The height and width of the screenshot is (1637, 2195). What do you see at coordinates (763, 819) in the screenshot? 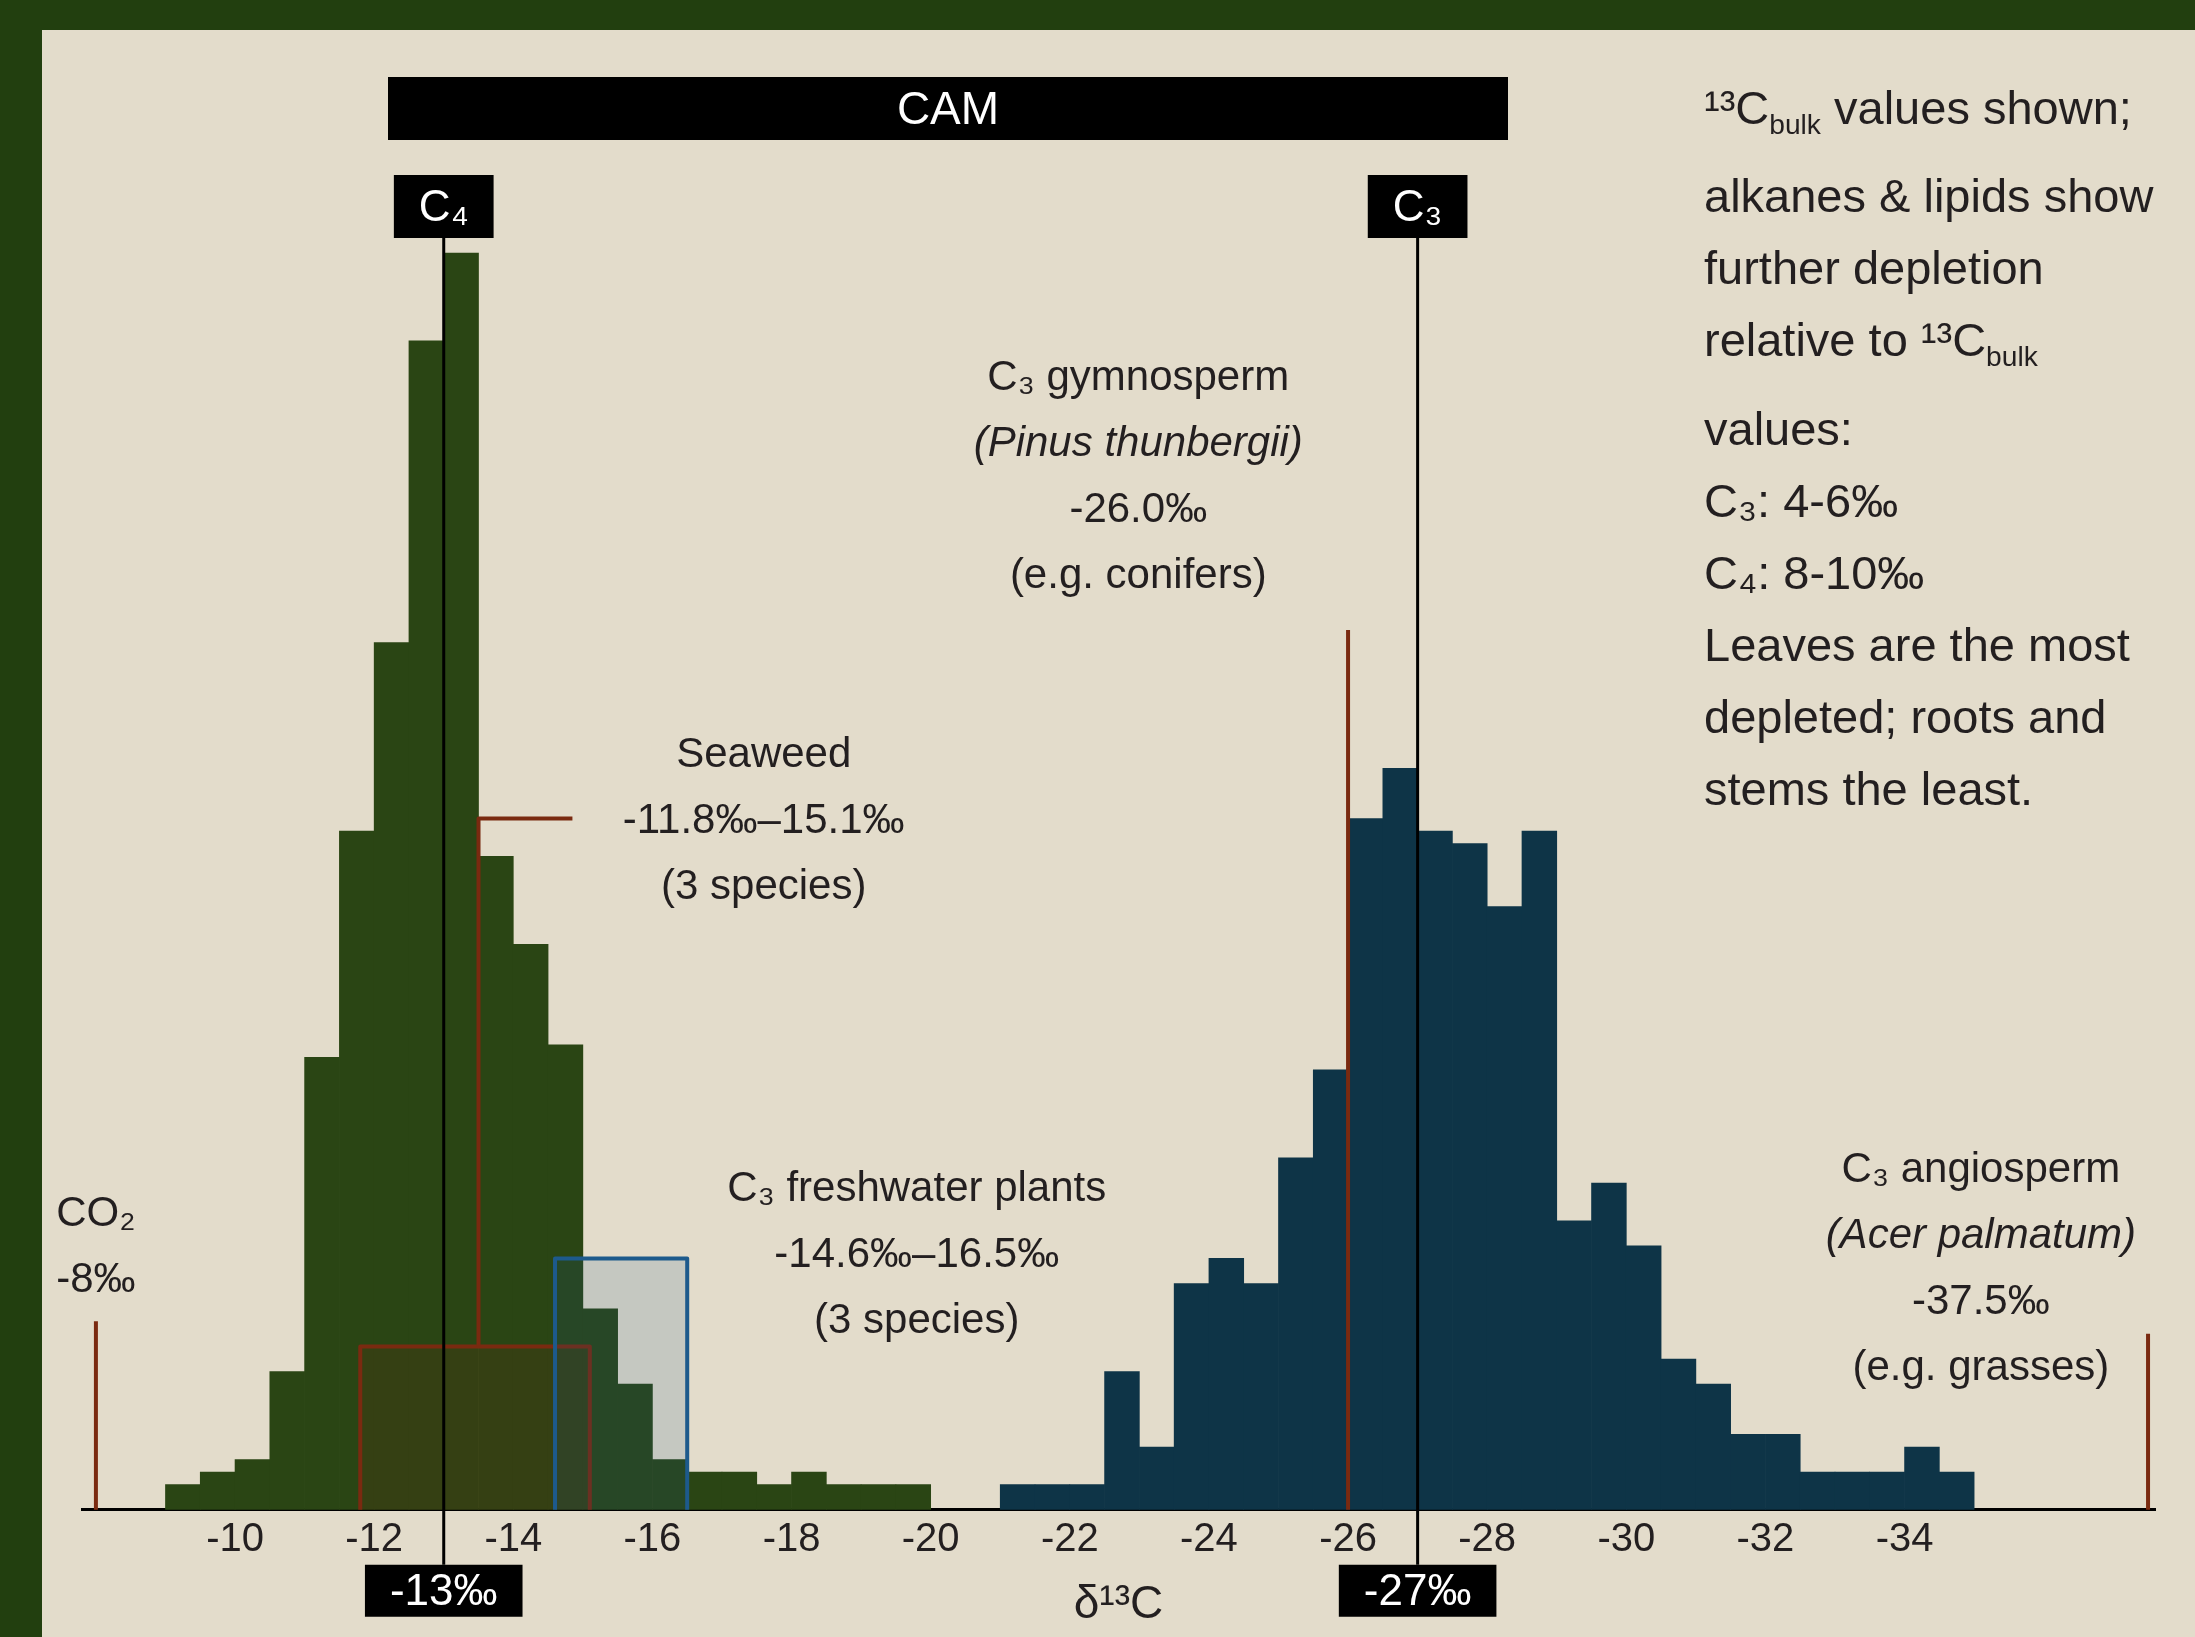
I see `band-label: Seaweed -11.8‰–15.1‰ (3 species)` at bounding box center [763, 819].